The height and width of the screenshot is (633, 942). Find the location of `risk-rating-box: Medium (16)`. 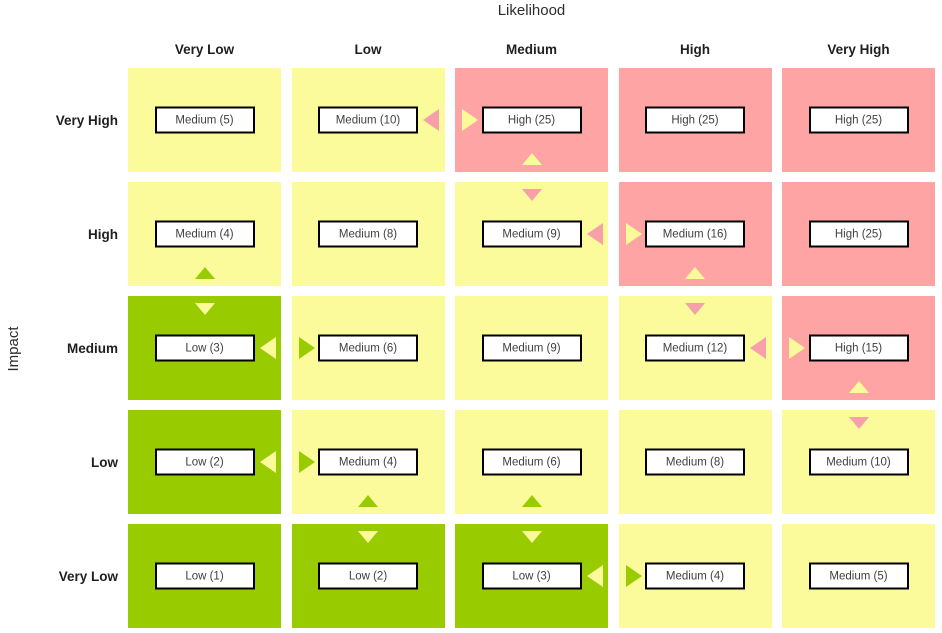

risk-rating-box: Medium (16) is located at coordinates (695, 234).